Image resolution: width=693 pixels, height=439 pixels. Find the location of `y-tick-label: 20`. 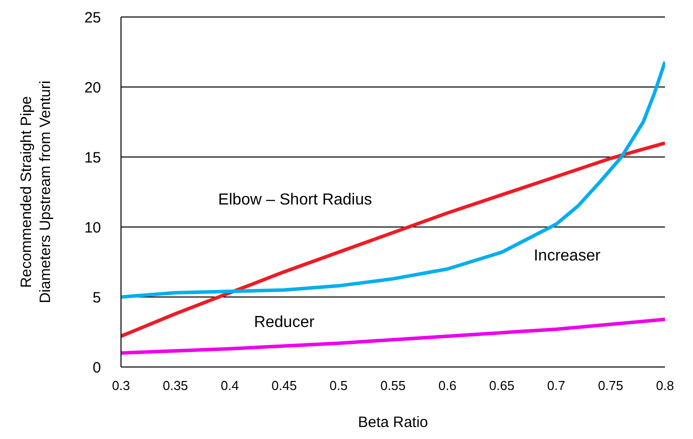

y-tick-label: 20 is located at coordinates (92, 87).